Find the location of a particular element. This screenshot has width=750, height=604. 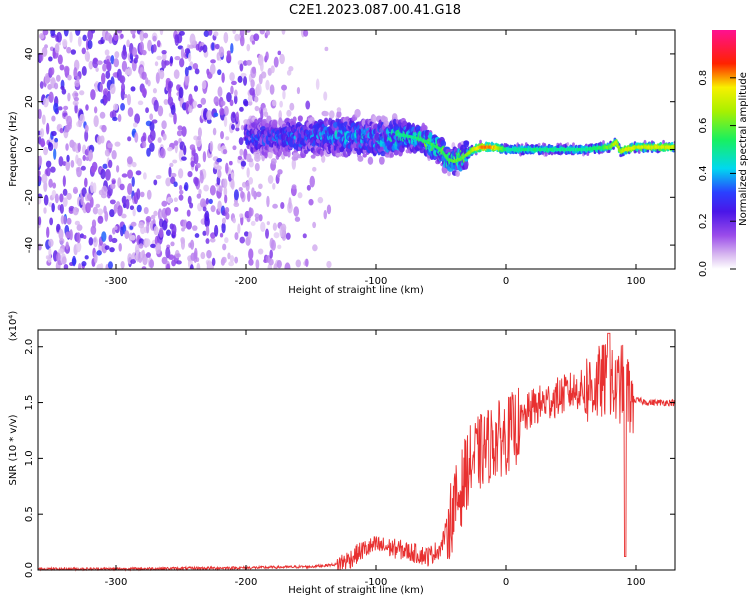

spectrogram-x-label: Height of straight line (km) is located at coordinates (356, 290).